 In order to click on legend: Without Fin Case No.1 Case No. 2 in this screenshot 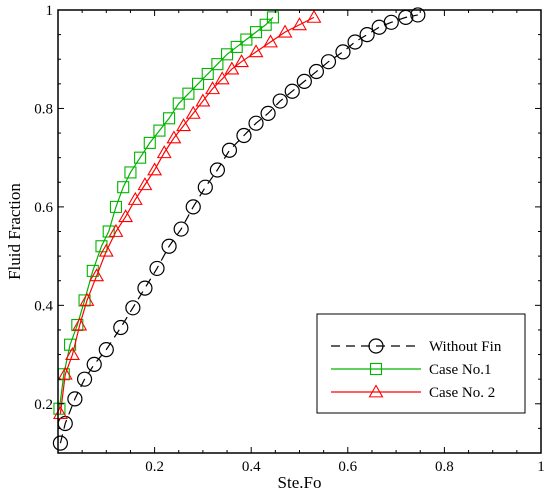, I will do `click(421, 363)`.